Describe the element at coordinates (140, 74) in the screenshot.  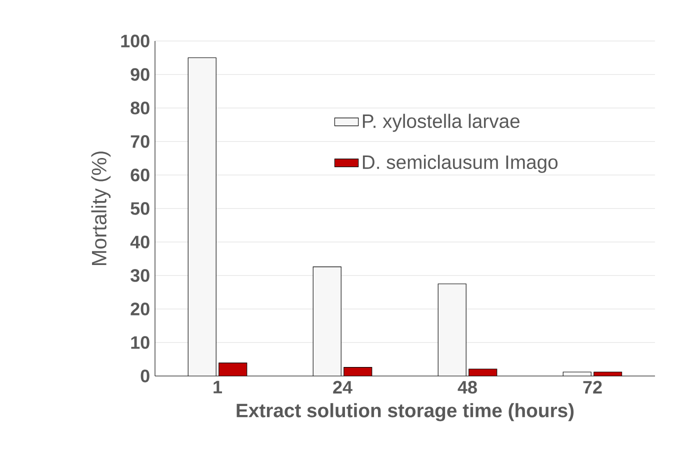
I see `y-tick-label: 90` at that location.